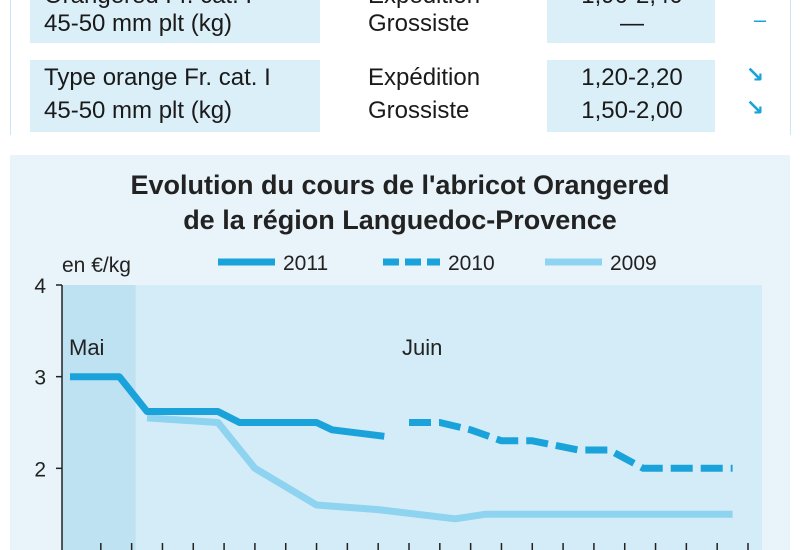  I want to click on row2-product-line1: Type orange Fr. cat. I, so click(157, 77).